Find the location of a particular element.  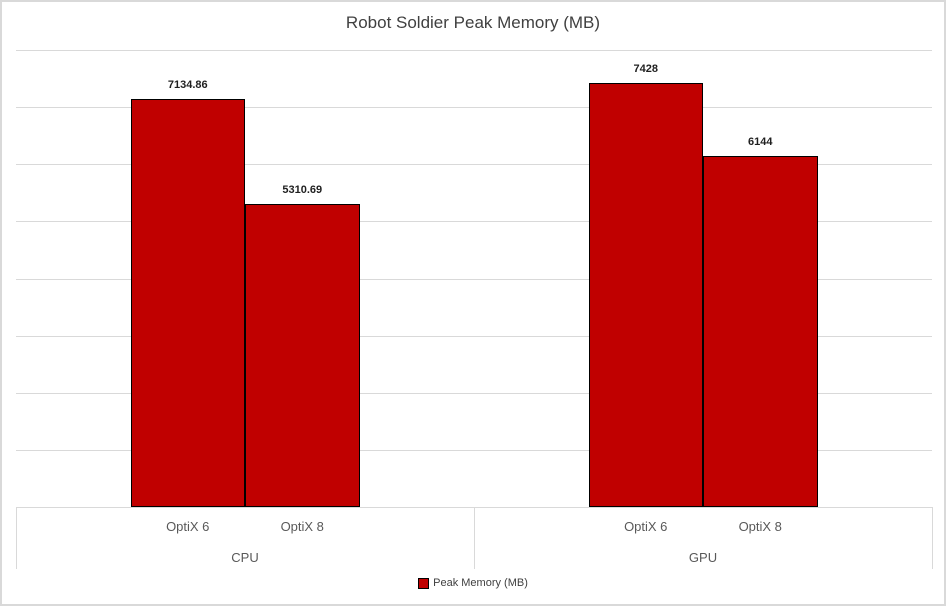

bar-value-label: 7134.86 is located at coordinates (187, 85).